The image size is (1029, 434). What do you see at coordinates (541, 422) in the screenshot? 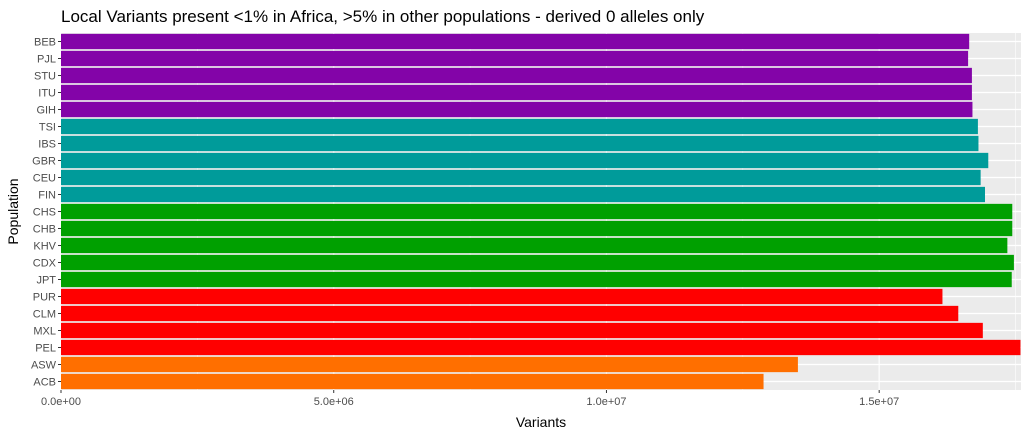
I see `x-axis-title: Variants` at bounding box center [541, 422].